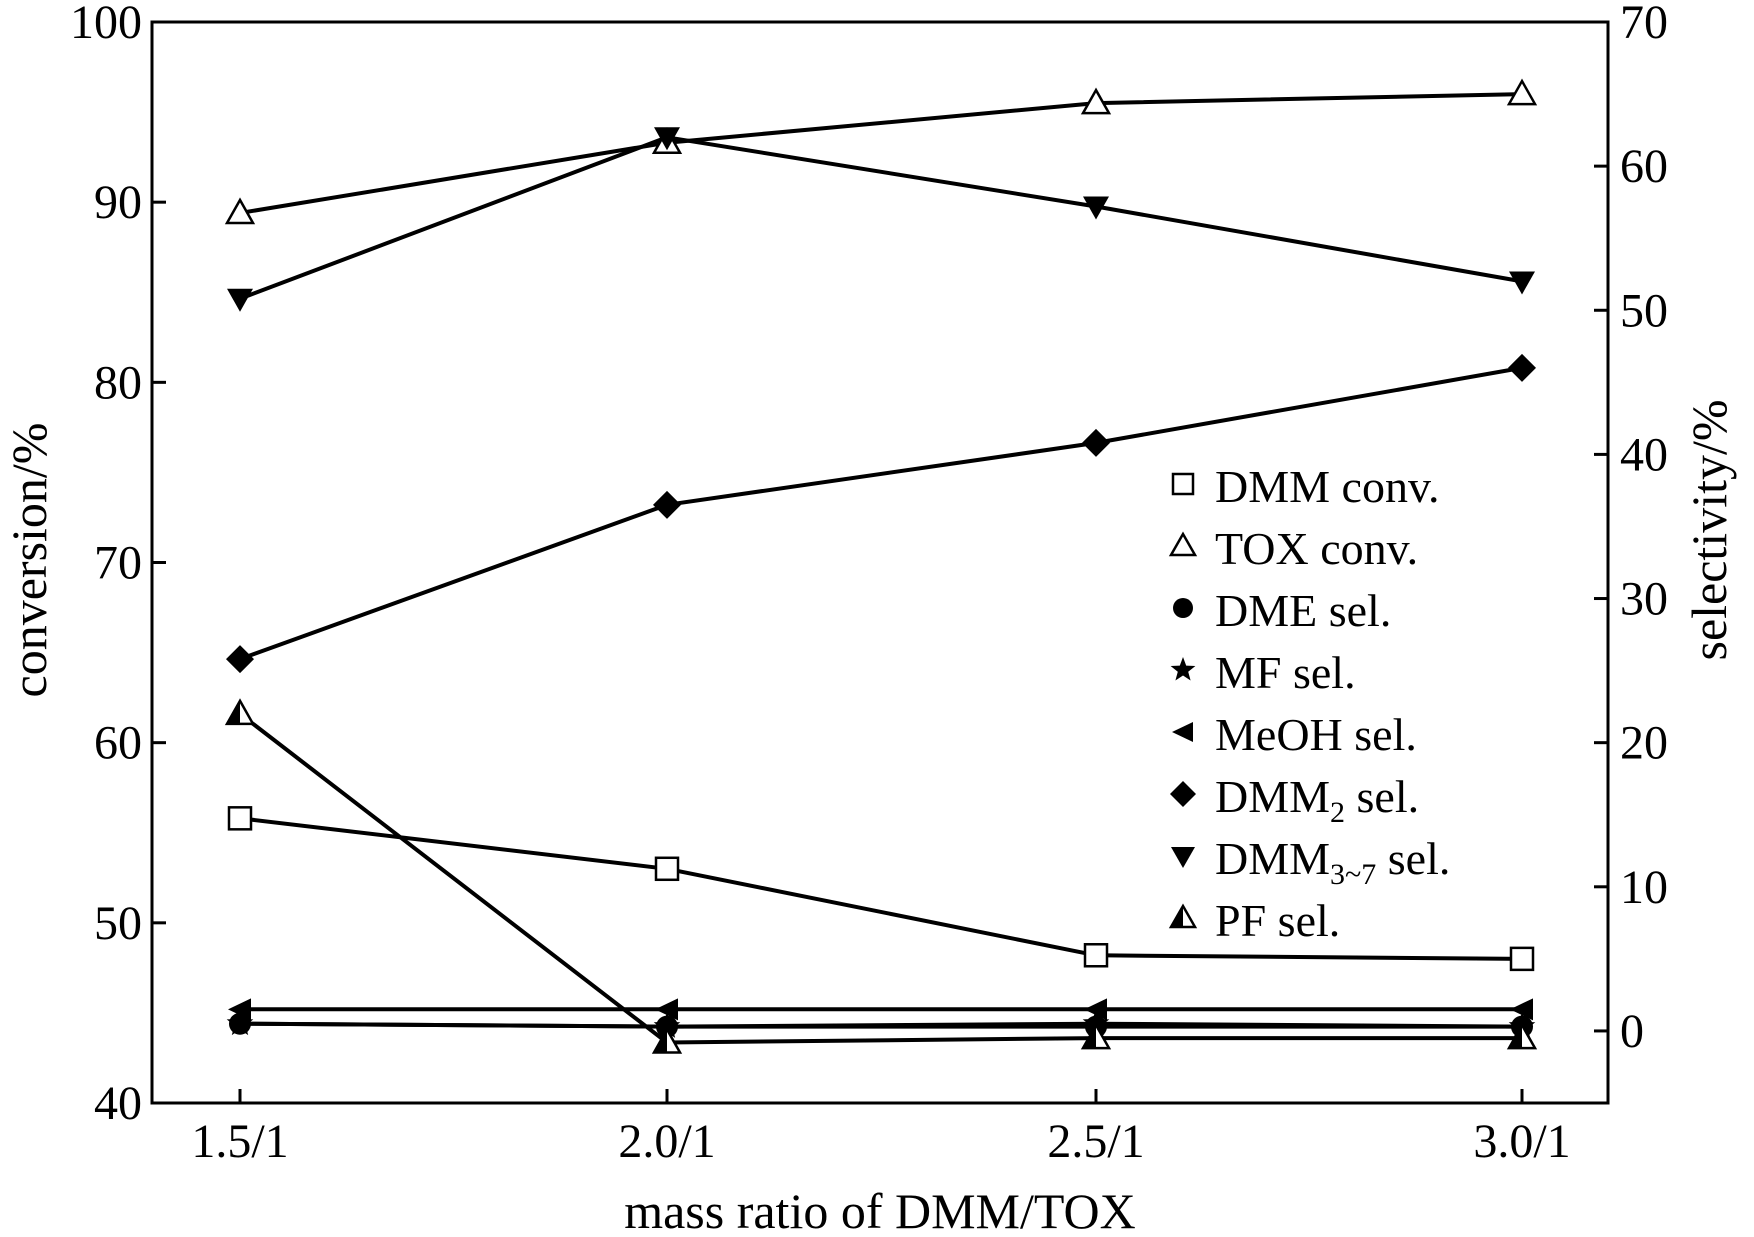  What do you see at coordinates (1644, 887) in the screenshot?
I see `y2-tick-label: 10` at bounding box center [1644, 887].